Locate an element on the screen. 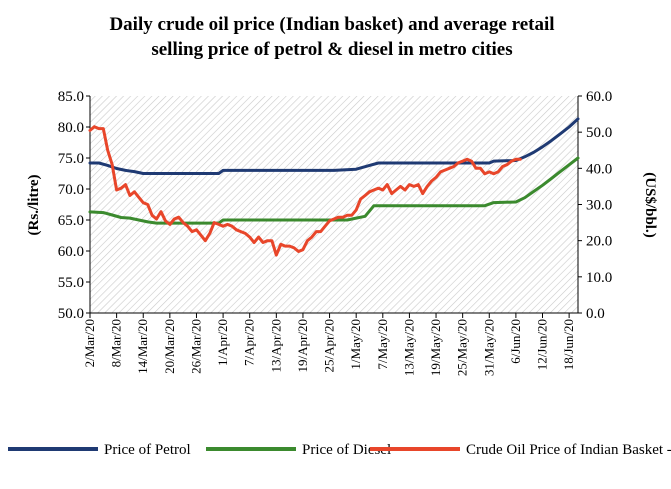  y-tick-label-right: 40.0 is located at coordinates (599, 169).